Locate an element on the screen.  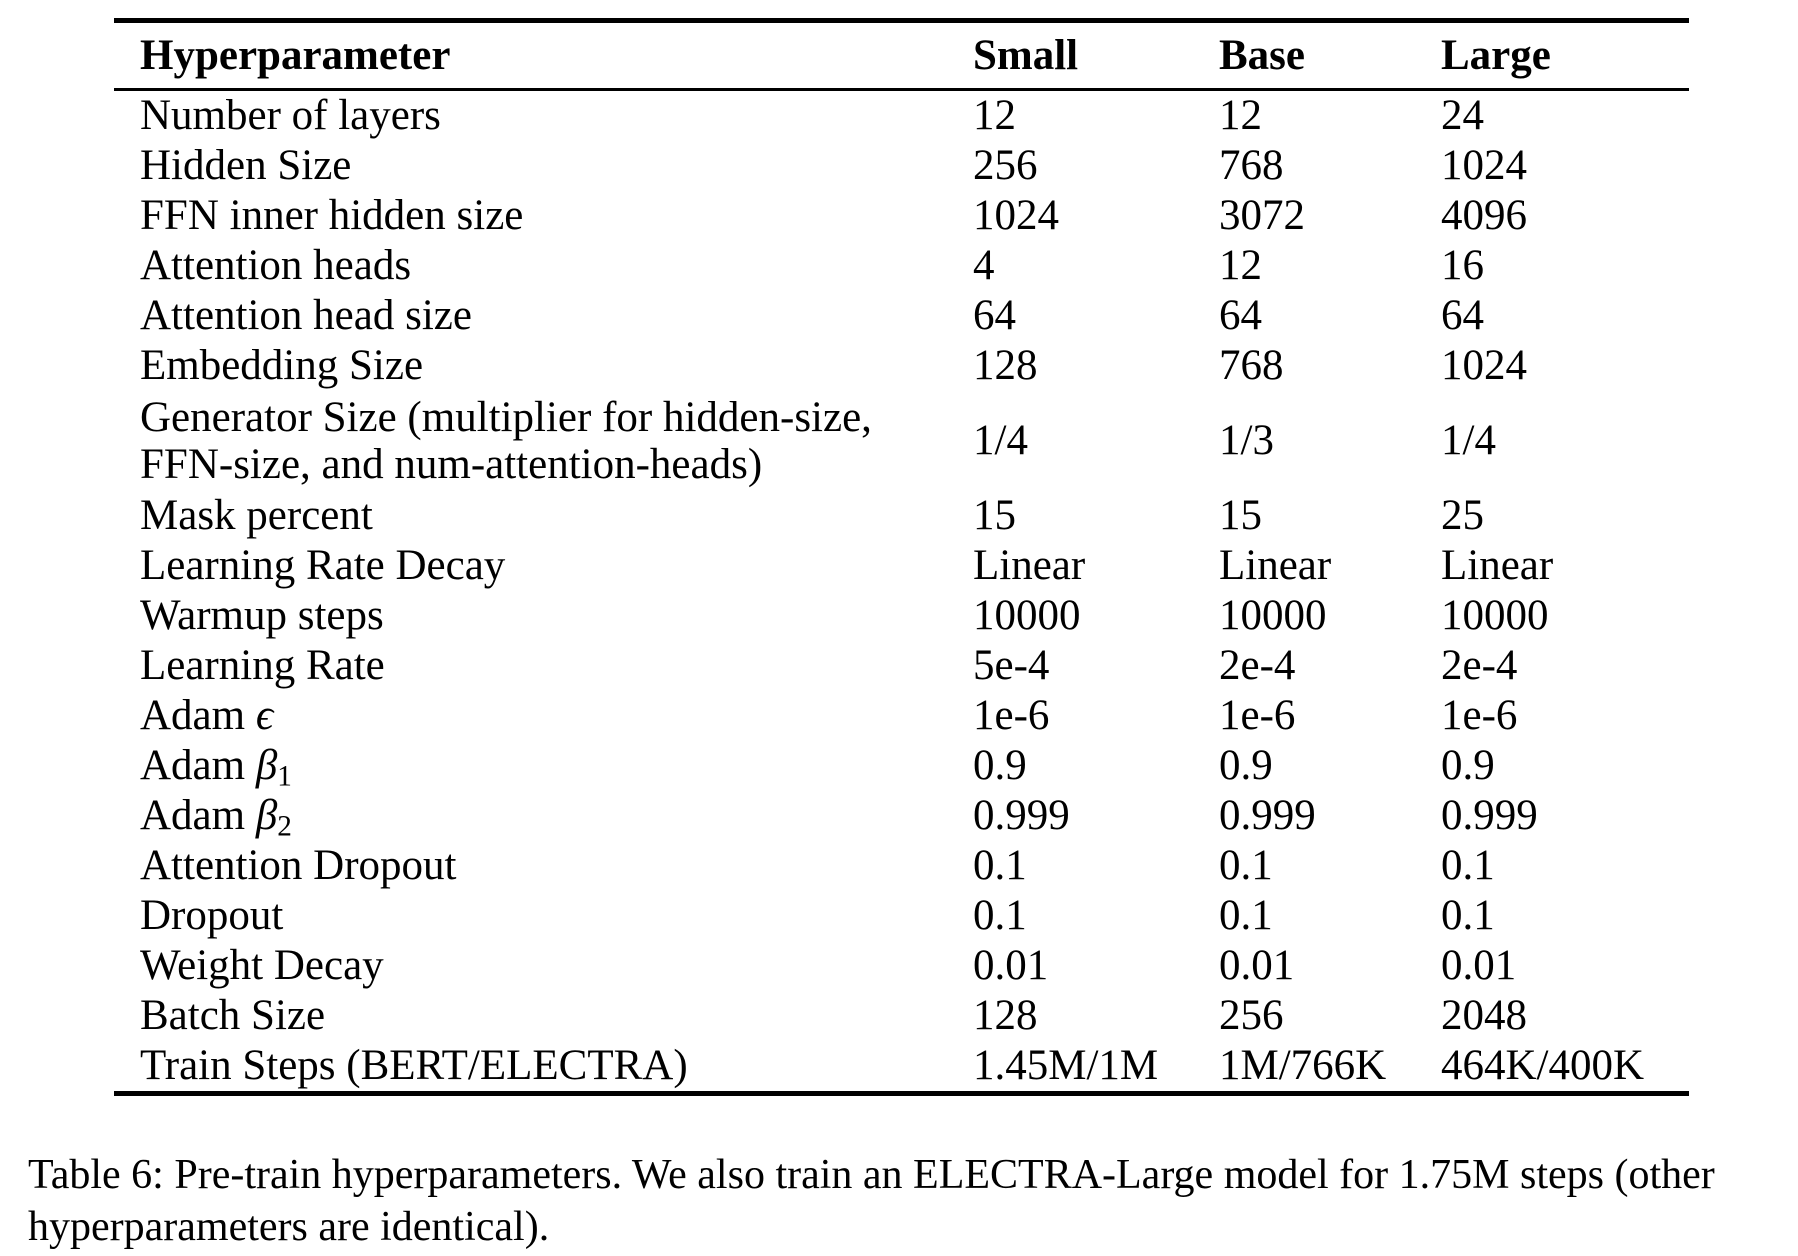
cell-large: Linear is located at coordinates (1497, 565).